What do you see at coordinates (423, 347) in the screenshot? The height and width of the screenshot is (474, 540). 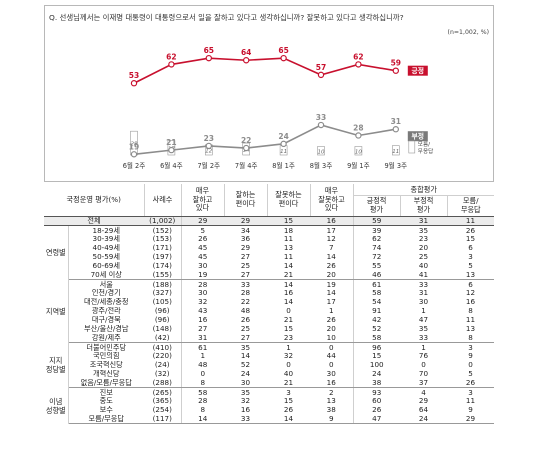 I see `cell-value: 1` at bounding box center [423, 347].